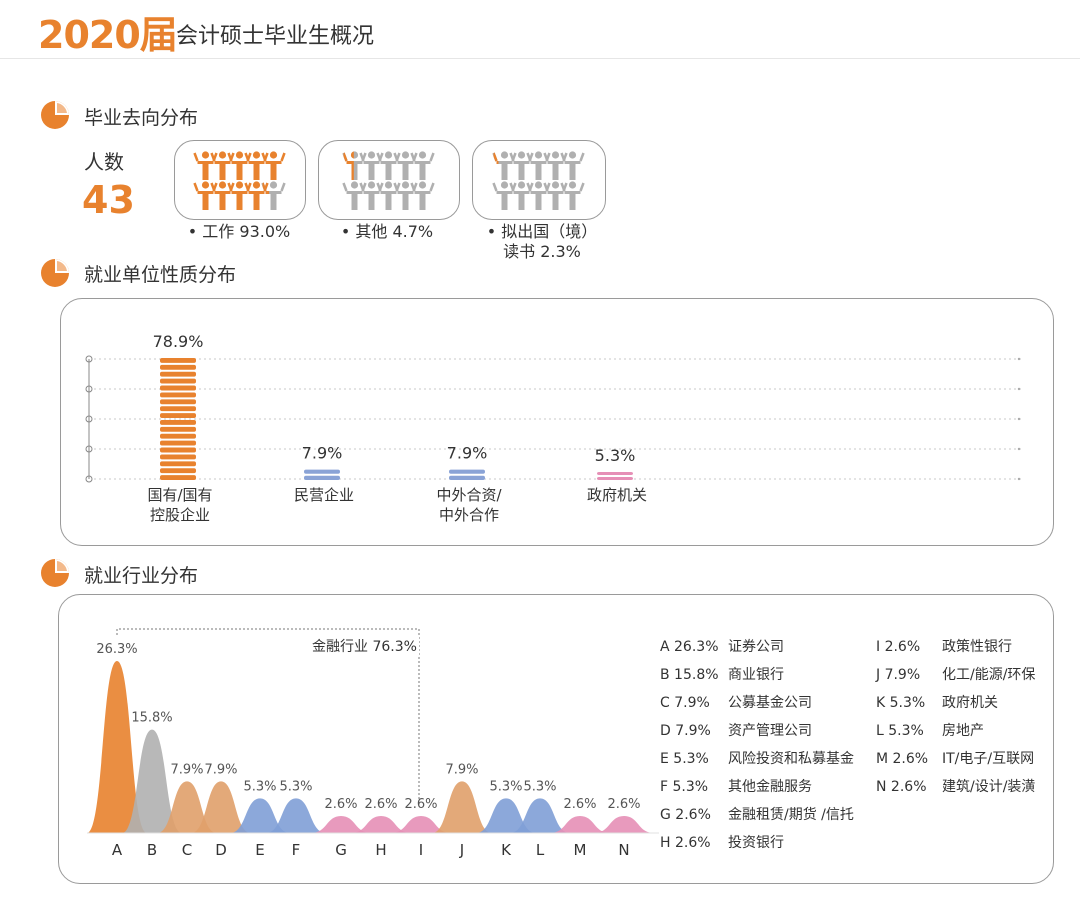 This screenshot has width=1080, height=904. Describe the element at coordinates (549, 231) in the screenshot. I see `caption-abroad-line1: 拟出国（境）` at that location.